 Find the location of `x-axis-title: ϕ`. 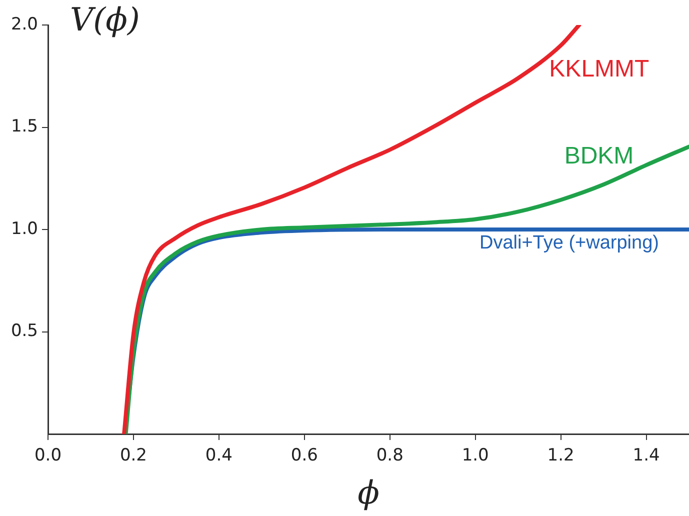

x-axis-title: ϕ is located at coordinates (369, 492).